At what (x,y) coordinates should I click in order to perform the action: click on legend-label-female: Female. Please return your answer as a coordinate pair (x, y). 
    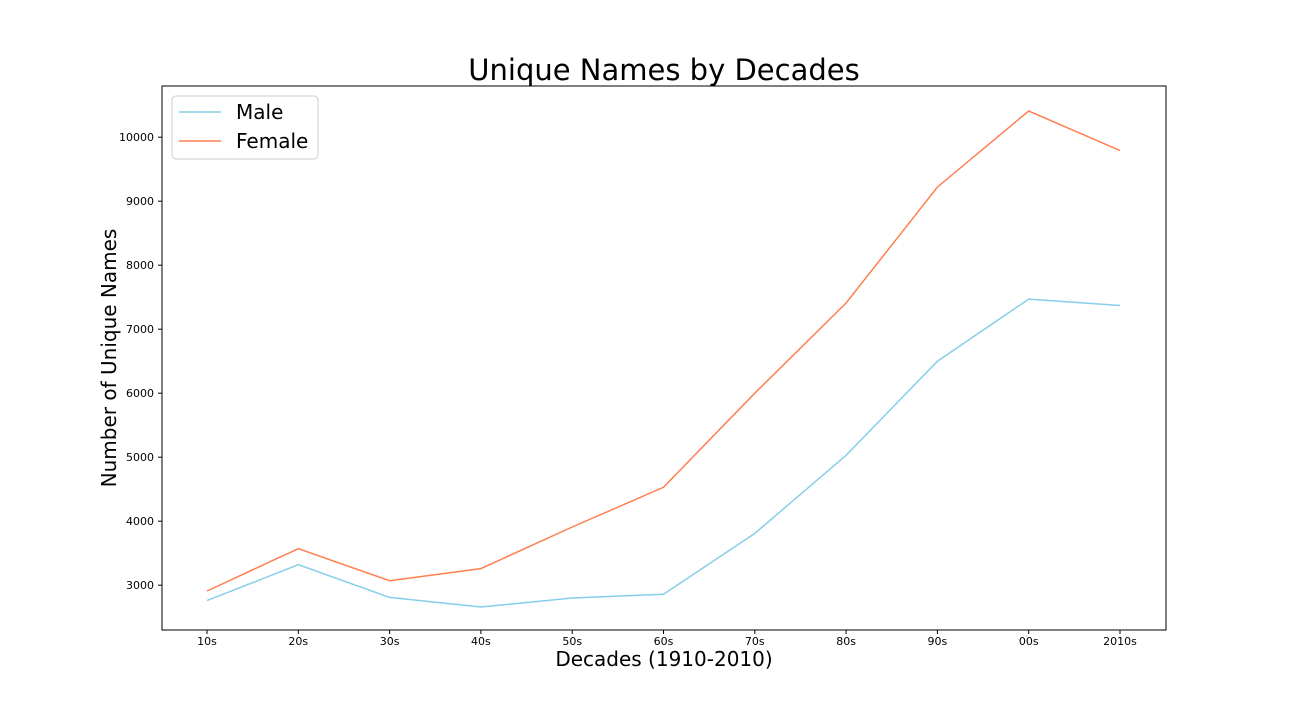
    Looking at the image, I should click on (272, 141).